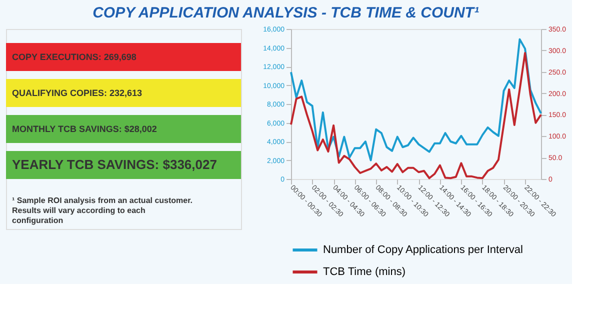 The width and height of the screenshot is (600, 326). What do you see at coordinates (364, 272) in the screenshot?
I see `legend-label: TCB Time (mins)` at bounding box center [364, 272].